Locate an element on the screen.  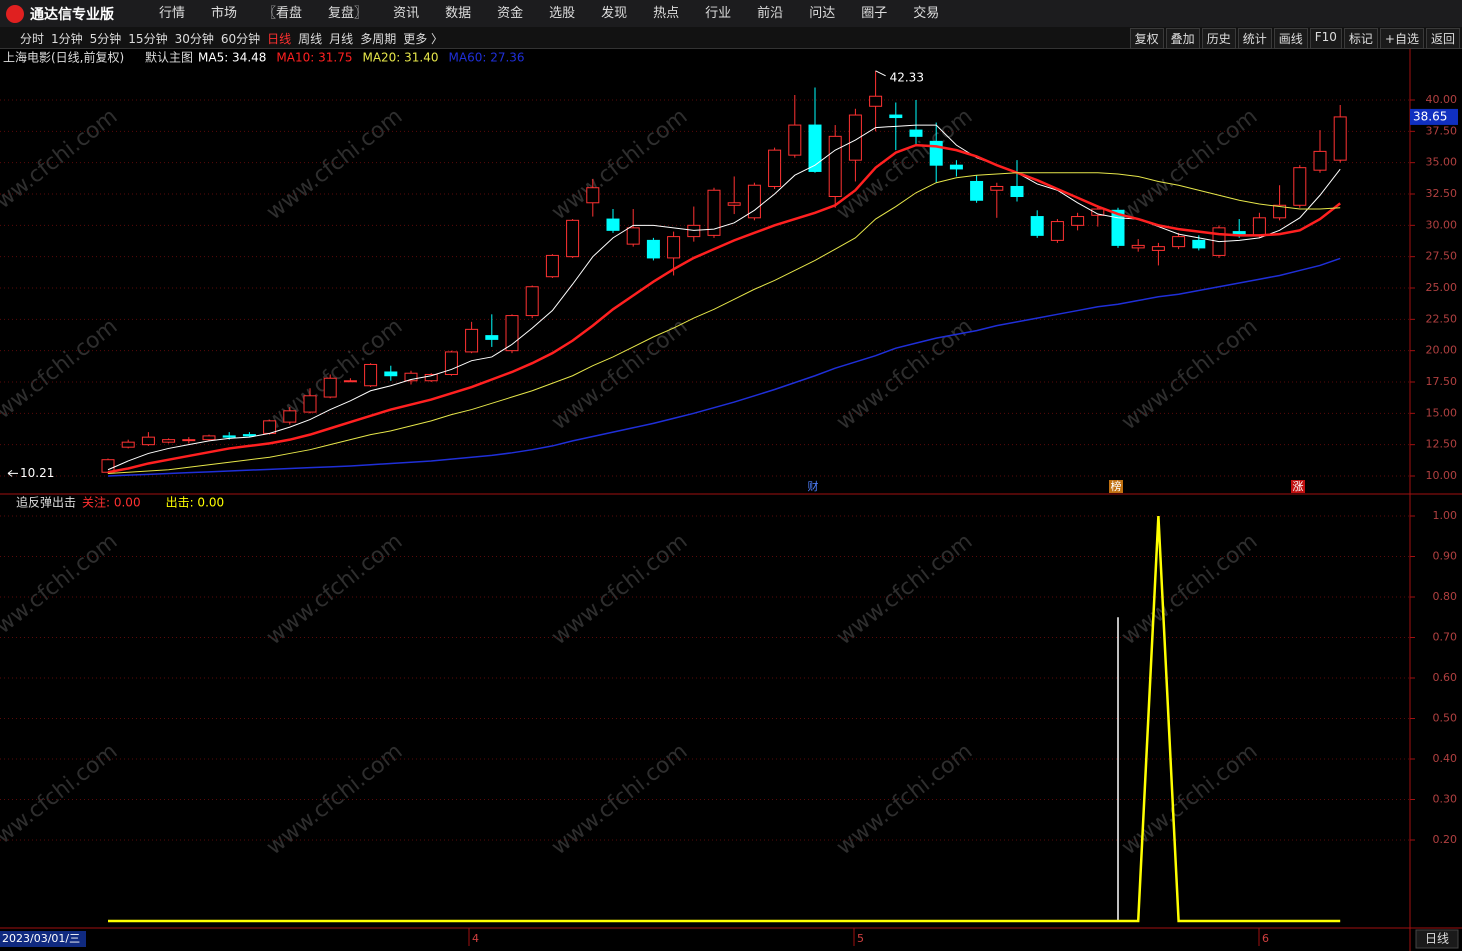
period-button: 日线 is located at coordinates (279, 39).